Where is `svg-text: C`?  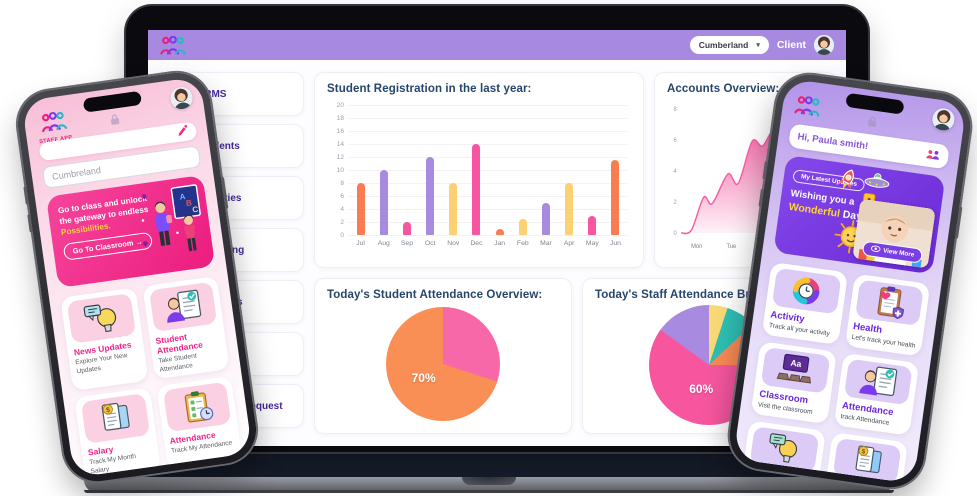
svg-text: C is located at coordinates (195, 210).